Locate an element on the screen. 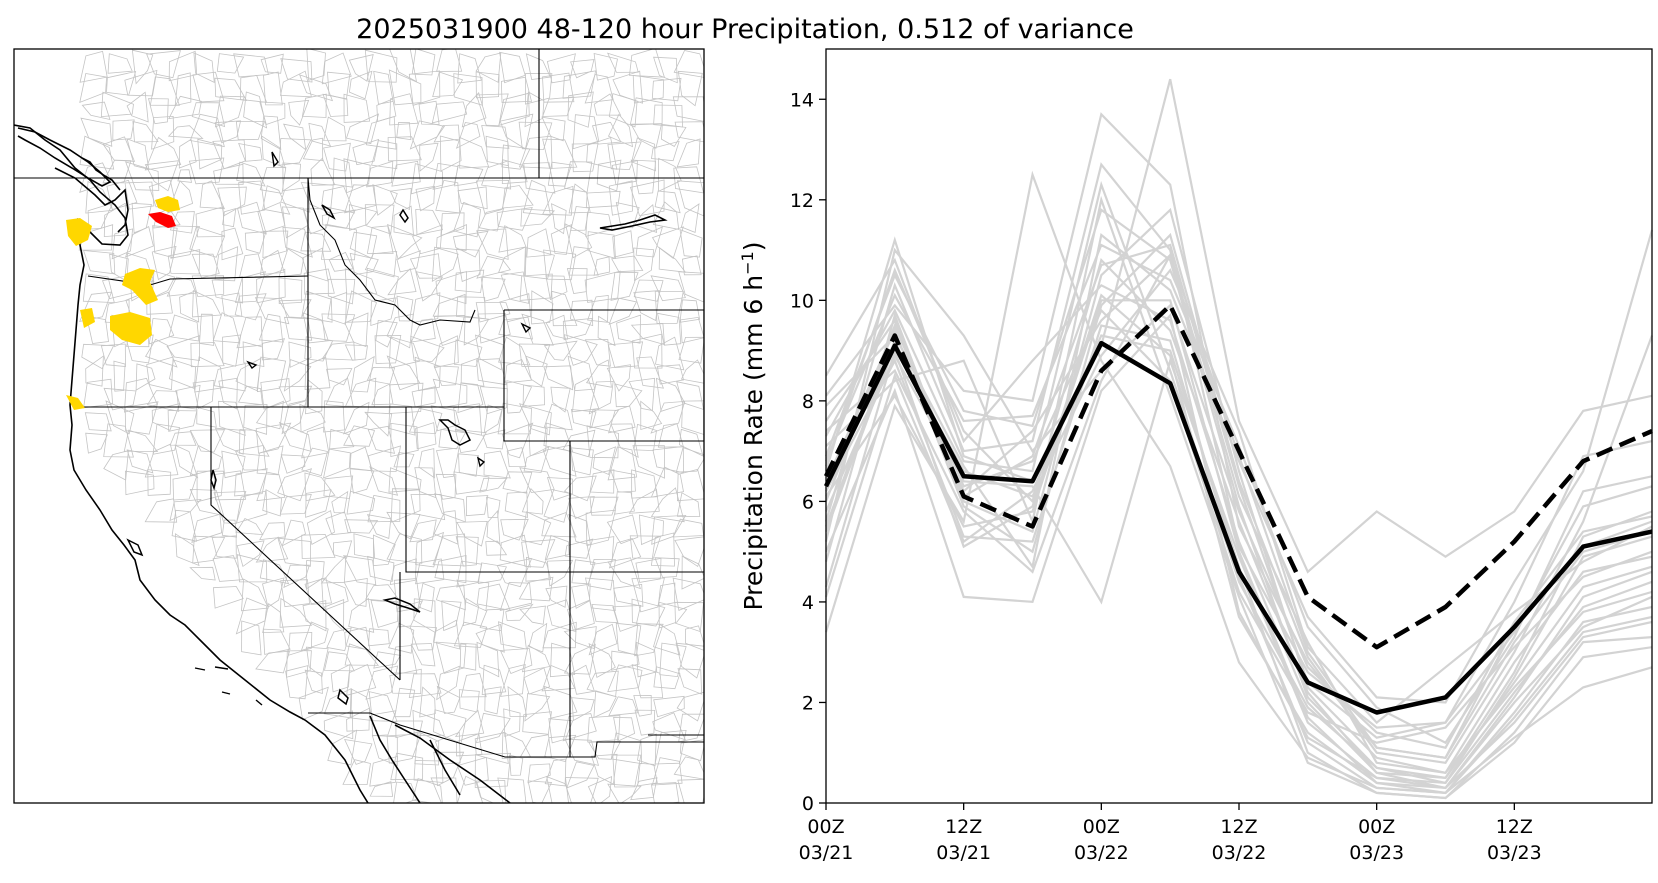 This screenshot has width=1658, height=883. baja-coast is located at coordinates (415, 759).